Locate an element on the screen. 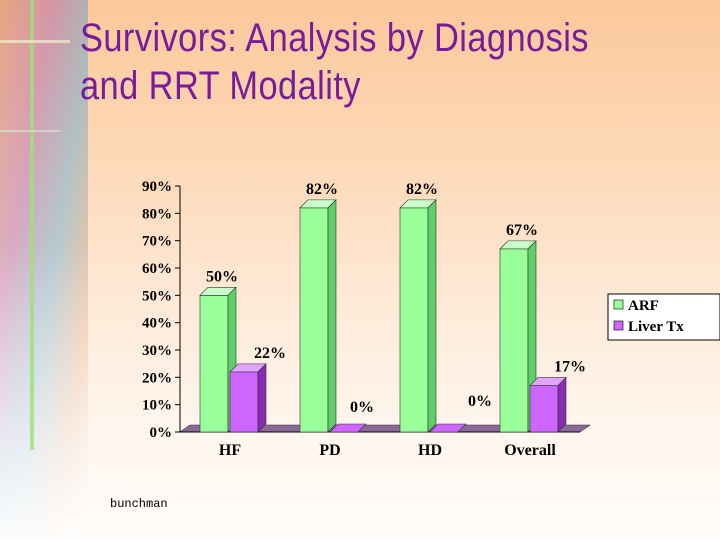  bar-liver-tx-overall is located at coordinates (548, 404).